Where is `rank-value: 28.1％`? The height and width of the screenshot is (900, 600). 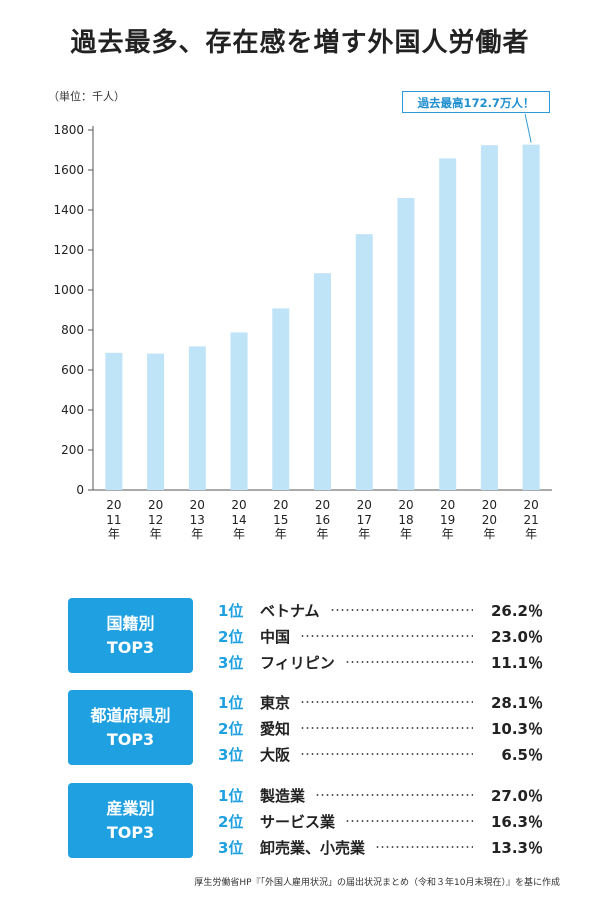
rank-value: 28.1％ is located at coordinates (516, 702).